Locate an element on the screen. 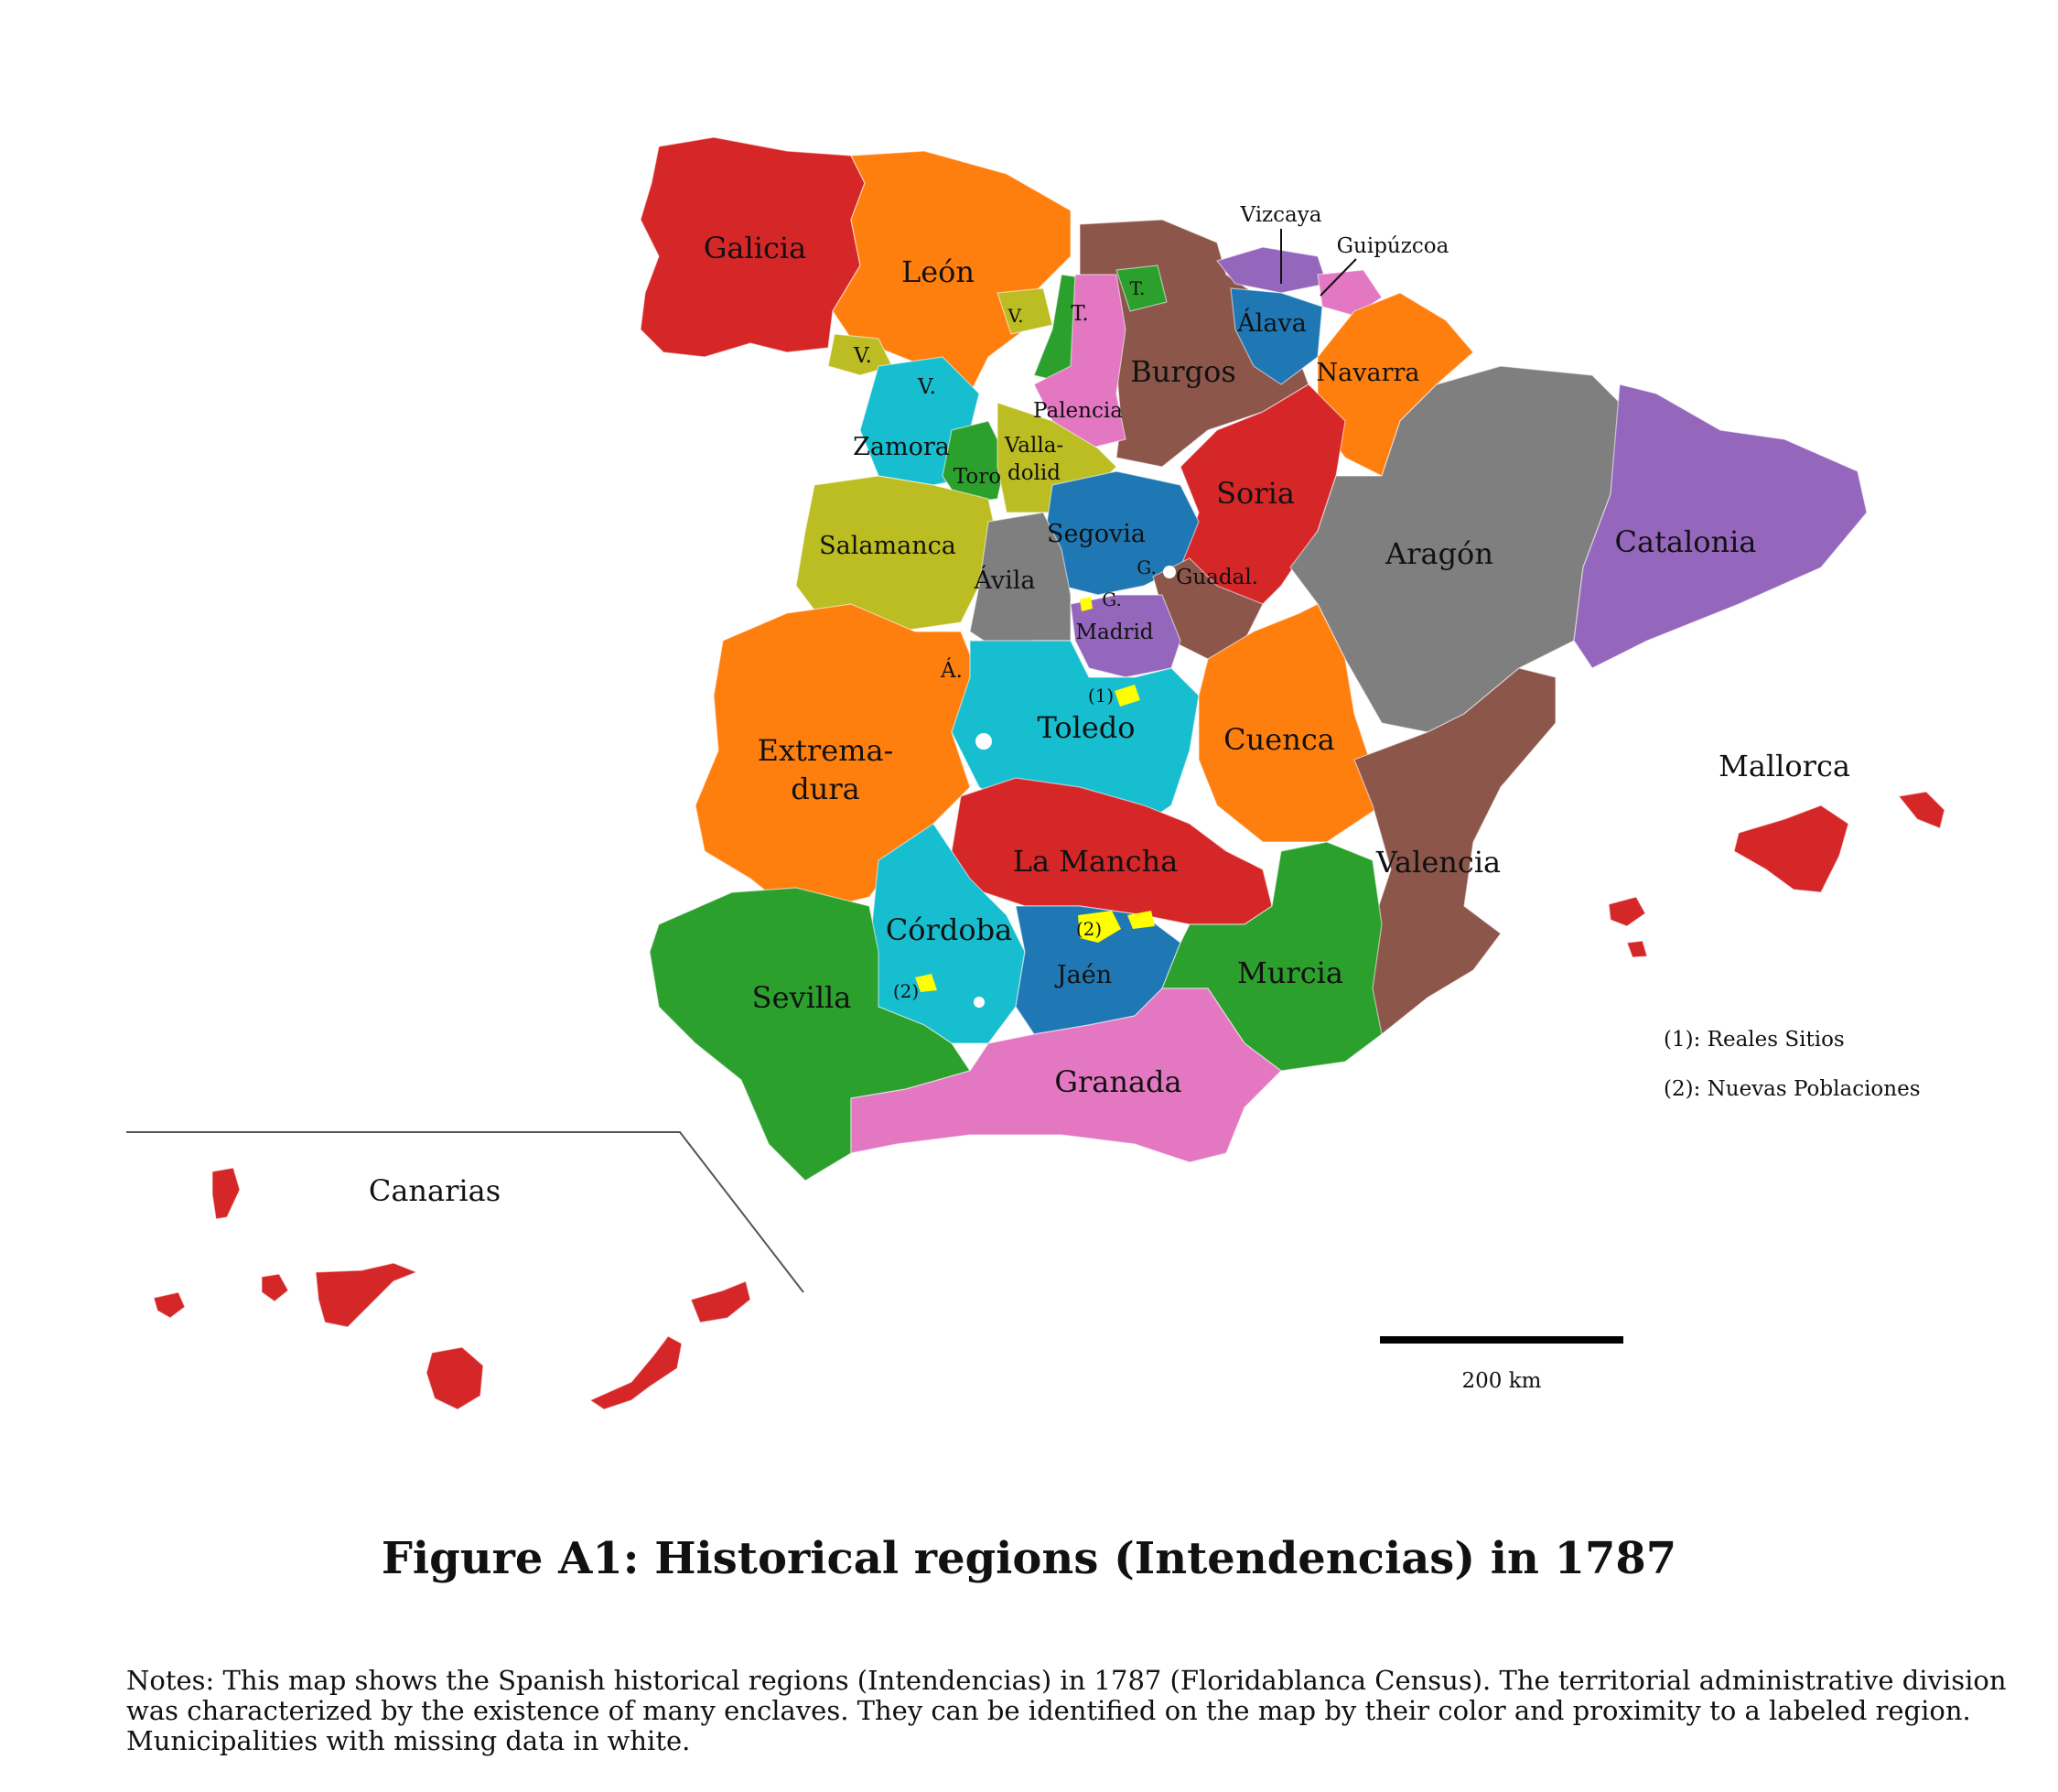 The height and width of the screenshot is (1792, 2058). leader-guipuzcoa is located at coordinates (1339, 278).